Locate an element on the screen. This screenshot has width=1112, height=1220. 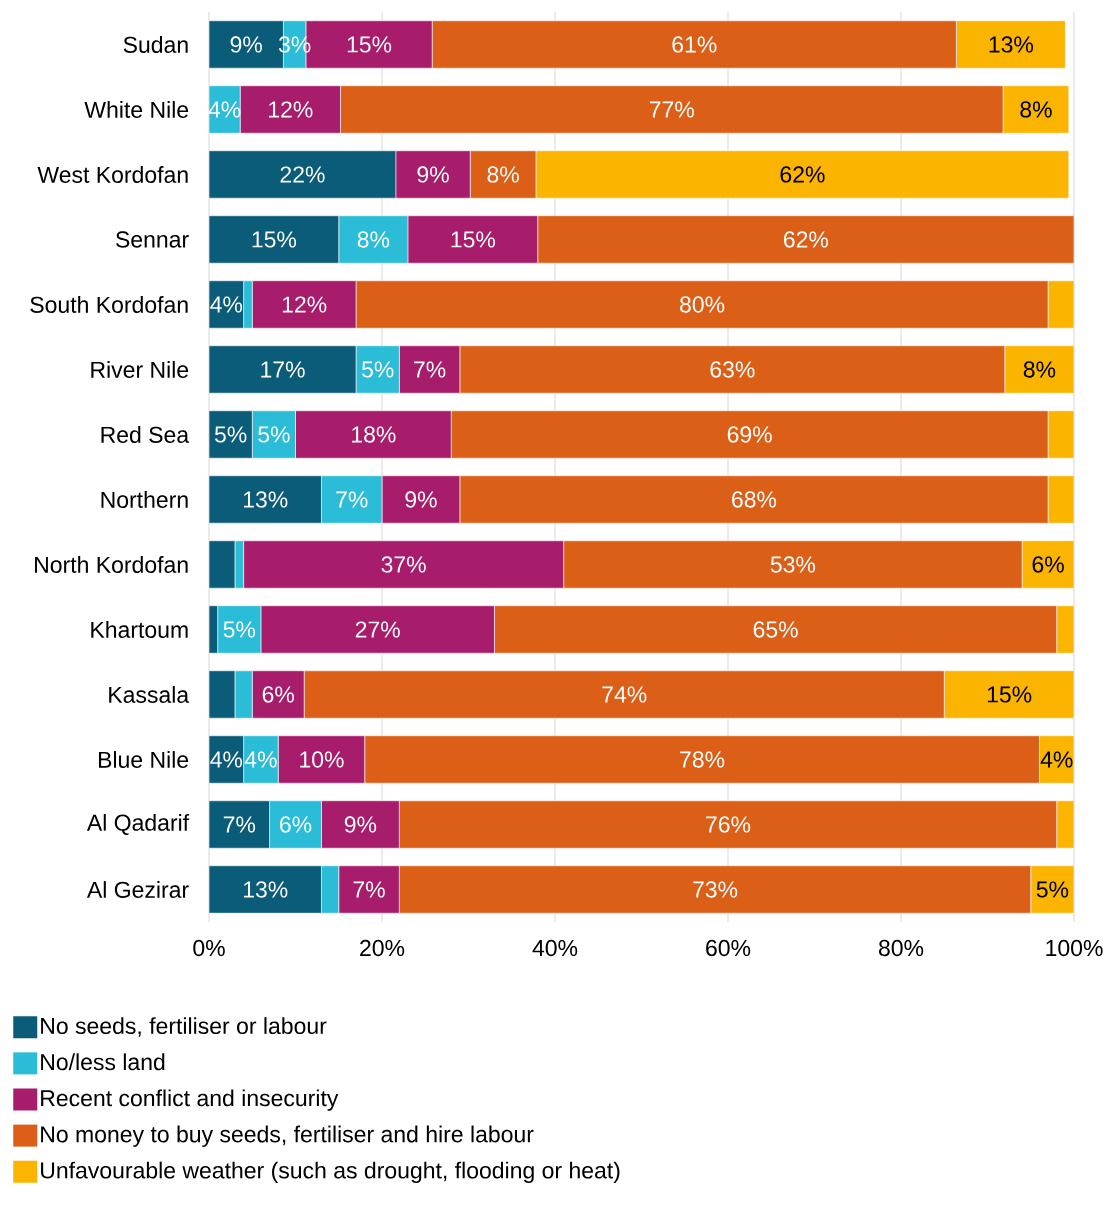
x-tick-label: 60% is located at coordinates (728, 948).